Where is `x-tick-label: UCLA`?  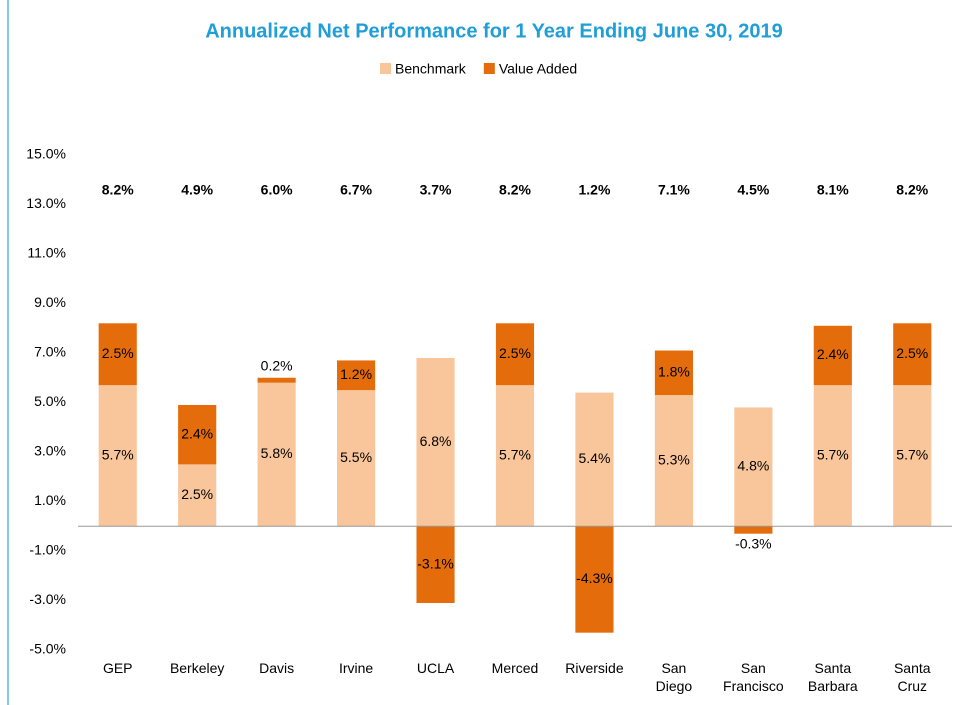
x-tick-label: UCLA is located at coordinates (436, 668).